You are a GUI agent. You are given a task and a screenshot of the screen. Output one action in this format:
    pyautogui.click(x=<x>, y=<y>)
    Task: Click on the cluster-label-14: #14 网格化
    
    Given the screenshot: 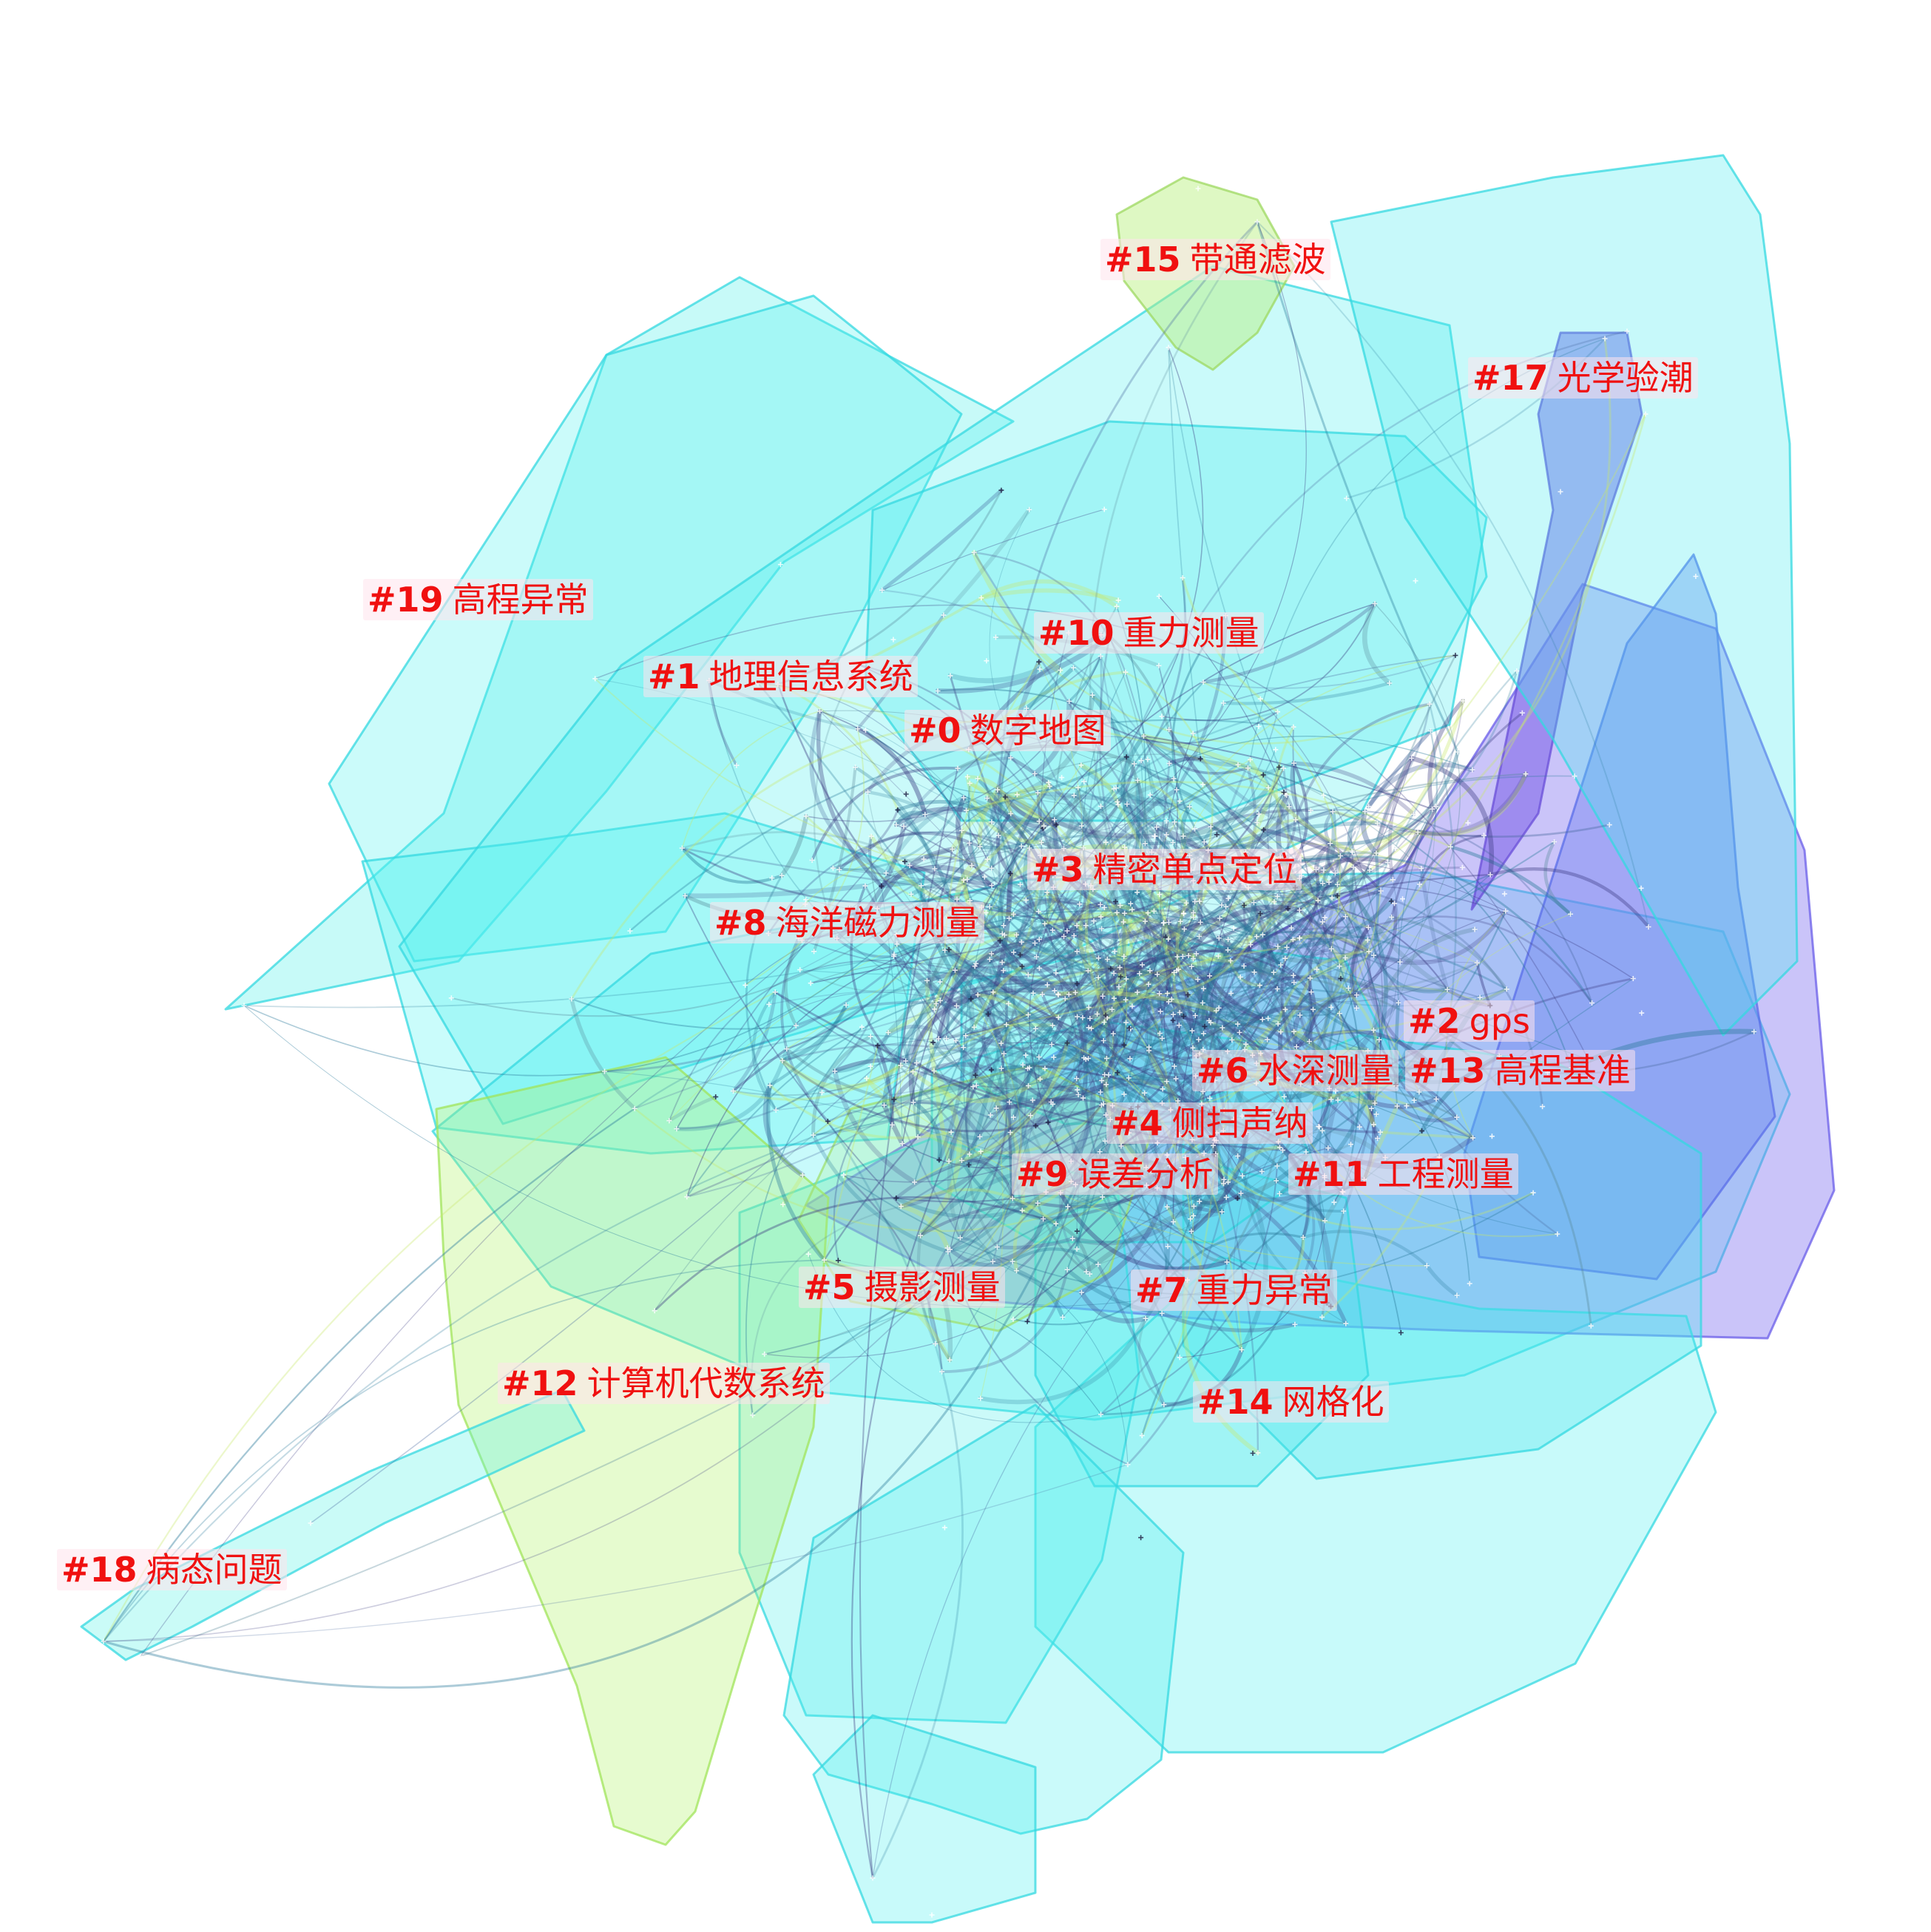 What is the action you would take?
    pyautogui.click(x=1291, y=1402)
    